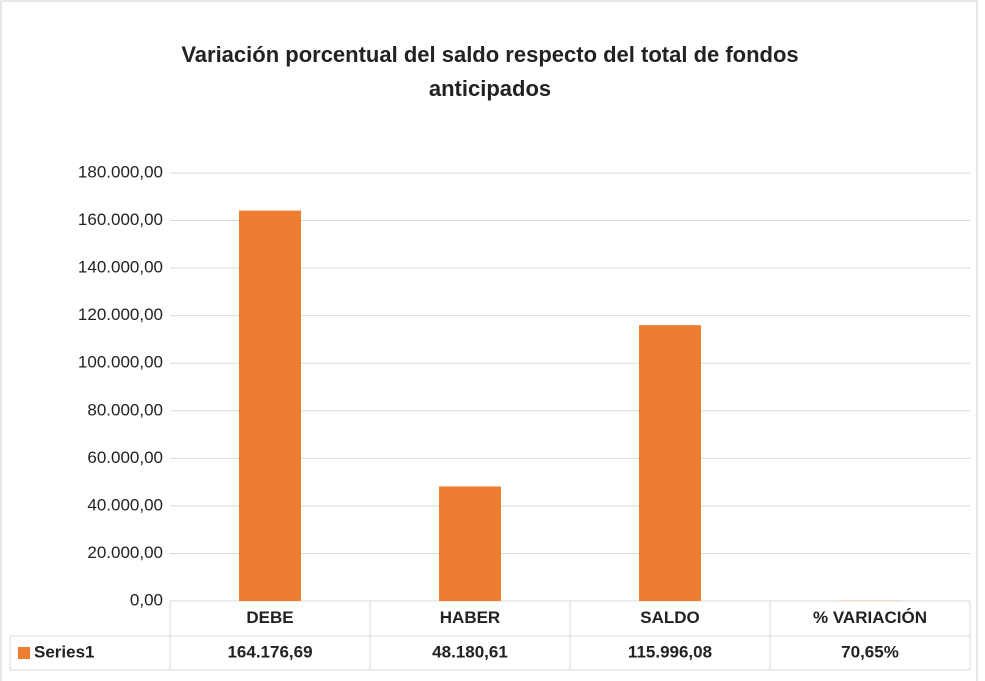 The height and width of the screenshot is (681, 985). What do you see at coordinates (125, 409) in the screenshot?
I see `y-tick-label: 80.000,00` at bounding box center [125, 409].